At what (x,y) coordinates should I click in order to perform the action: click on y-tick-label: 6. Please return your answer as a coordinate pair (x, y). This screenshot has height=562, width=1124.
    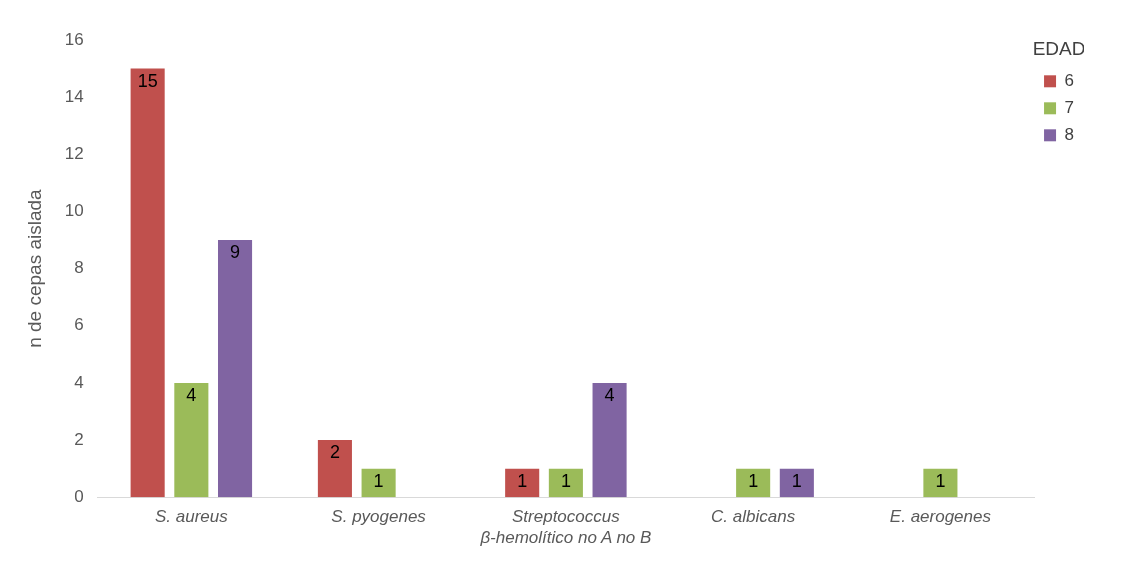
    Looking at the image, I should click on (79, 325).